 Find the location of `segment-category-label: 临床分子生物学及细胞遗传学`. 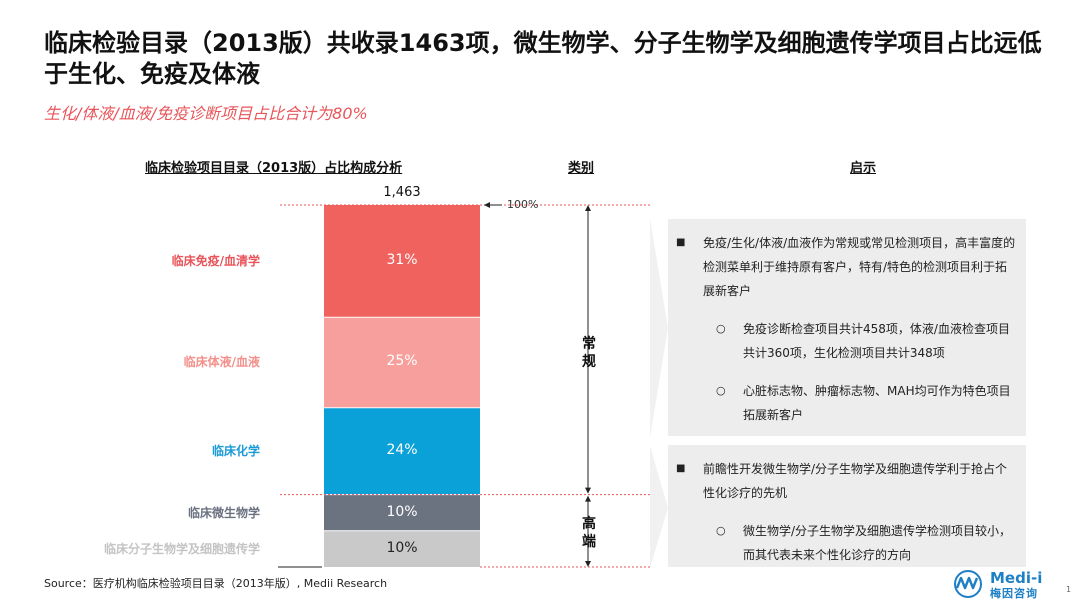

segment-category-label: 临床分子生物学及细胞遗传学 is located at coordinates (181, 548).